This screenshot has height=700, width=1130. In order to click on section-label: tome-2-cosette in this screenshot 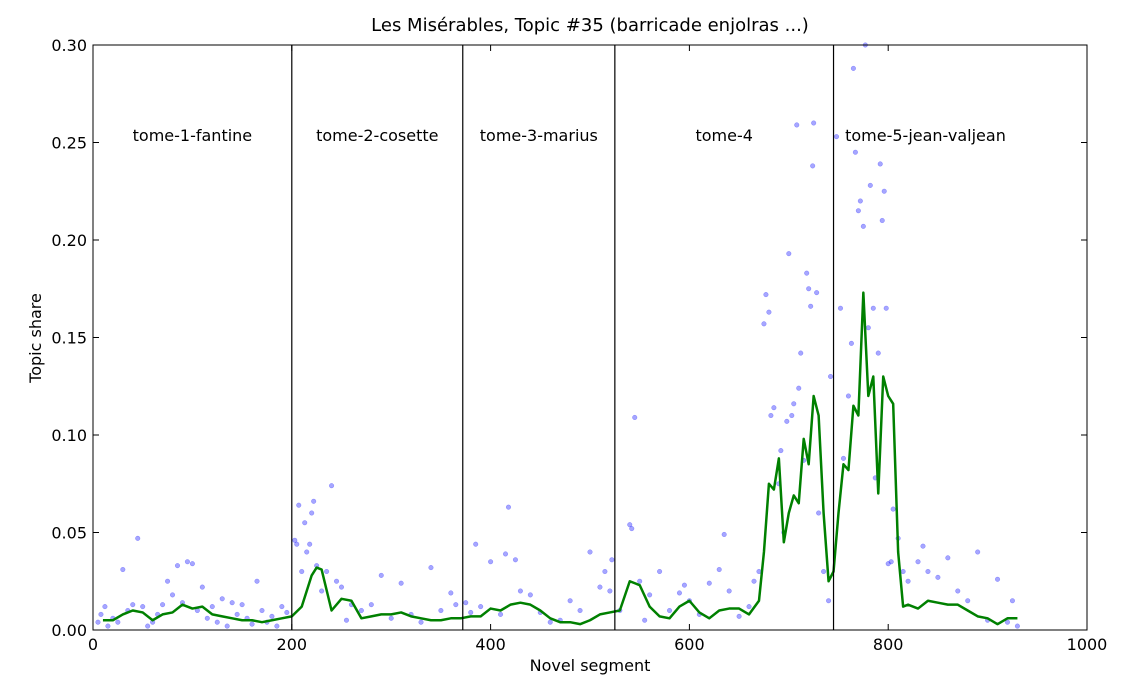, I will do `click(377, 135)`.